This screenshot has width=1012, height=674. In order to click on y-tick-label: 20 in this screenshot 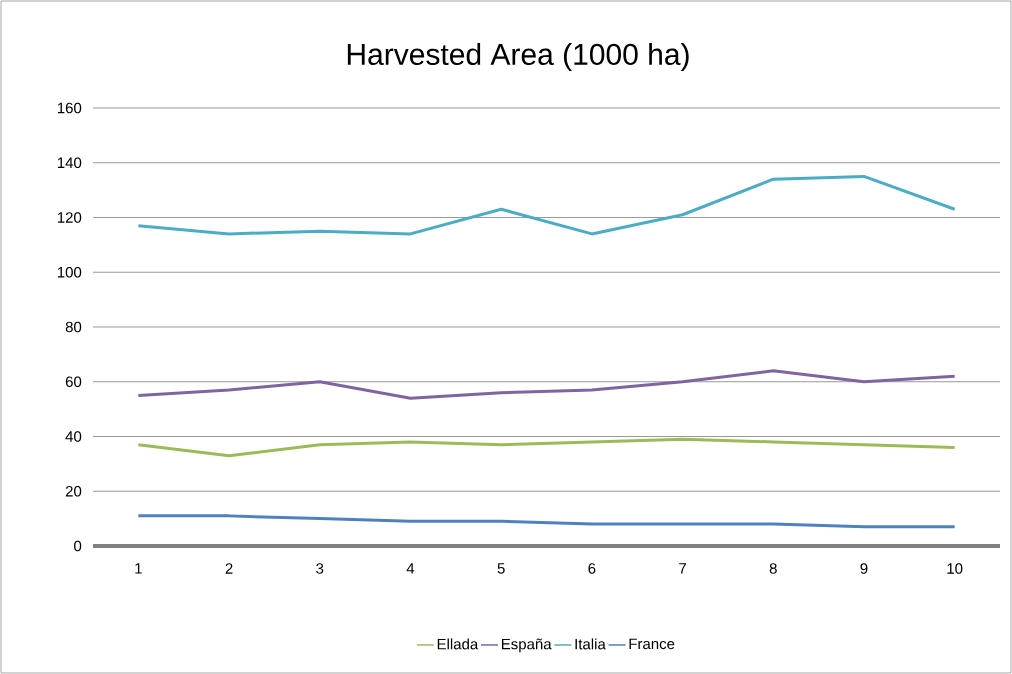, I will do `click(73, 491)`.